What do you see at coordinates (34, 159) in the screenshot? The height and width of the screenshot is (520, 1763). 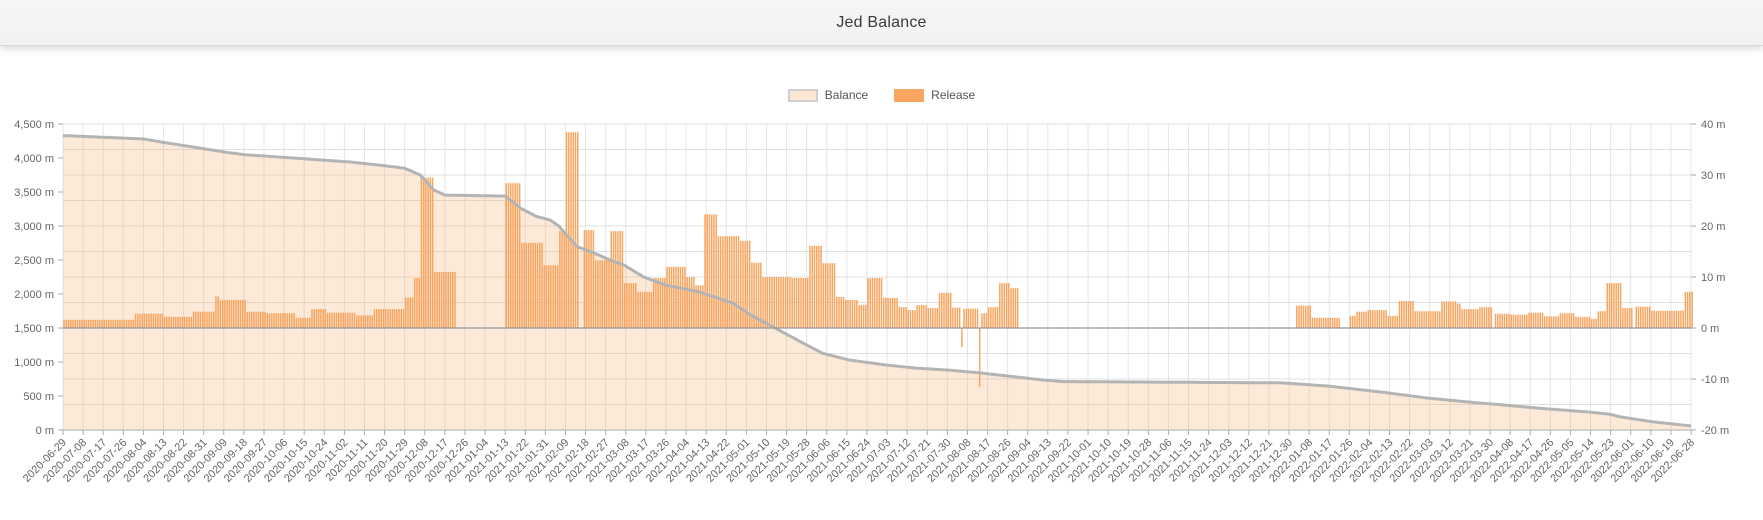 I see `svg-text: 4,000 m` at bounding box center [34, 159].